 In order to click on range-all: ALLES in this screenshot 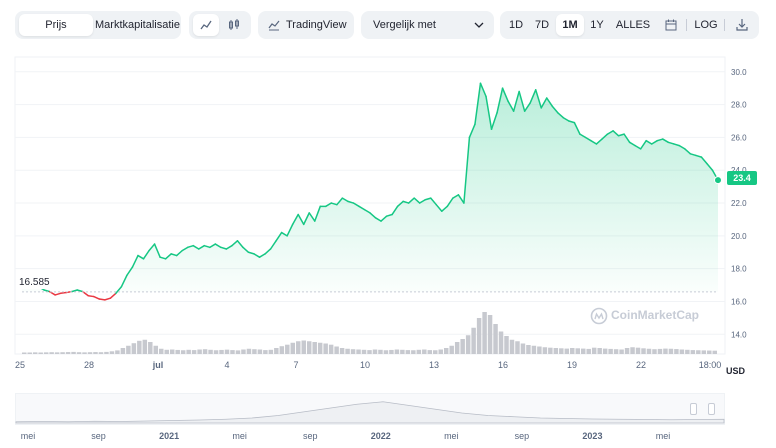, I will do `click(633, 25)`.